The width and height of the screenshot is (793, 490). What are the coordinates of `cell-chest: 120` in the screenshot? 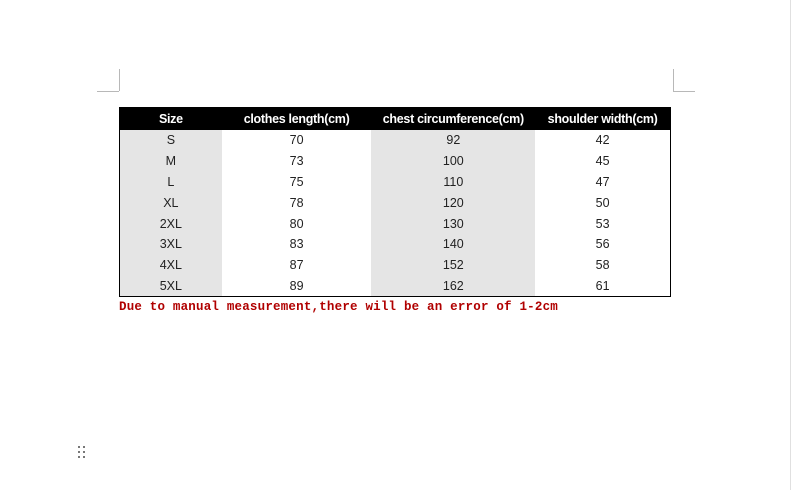 It's located at (453, 203).